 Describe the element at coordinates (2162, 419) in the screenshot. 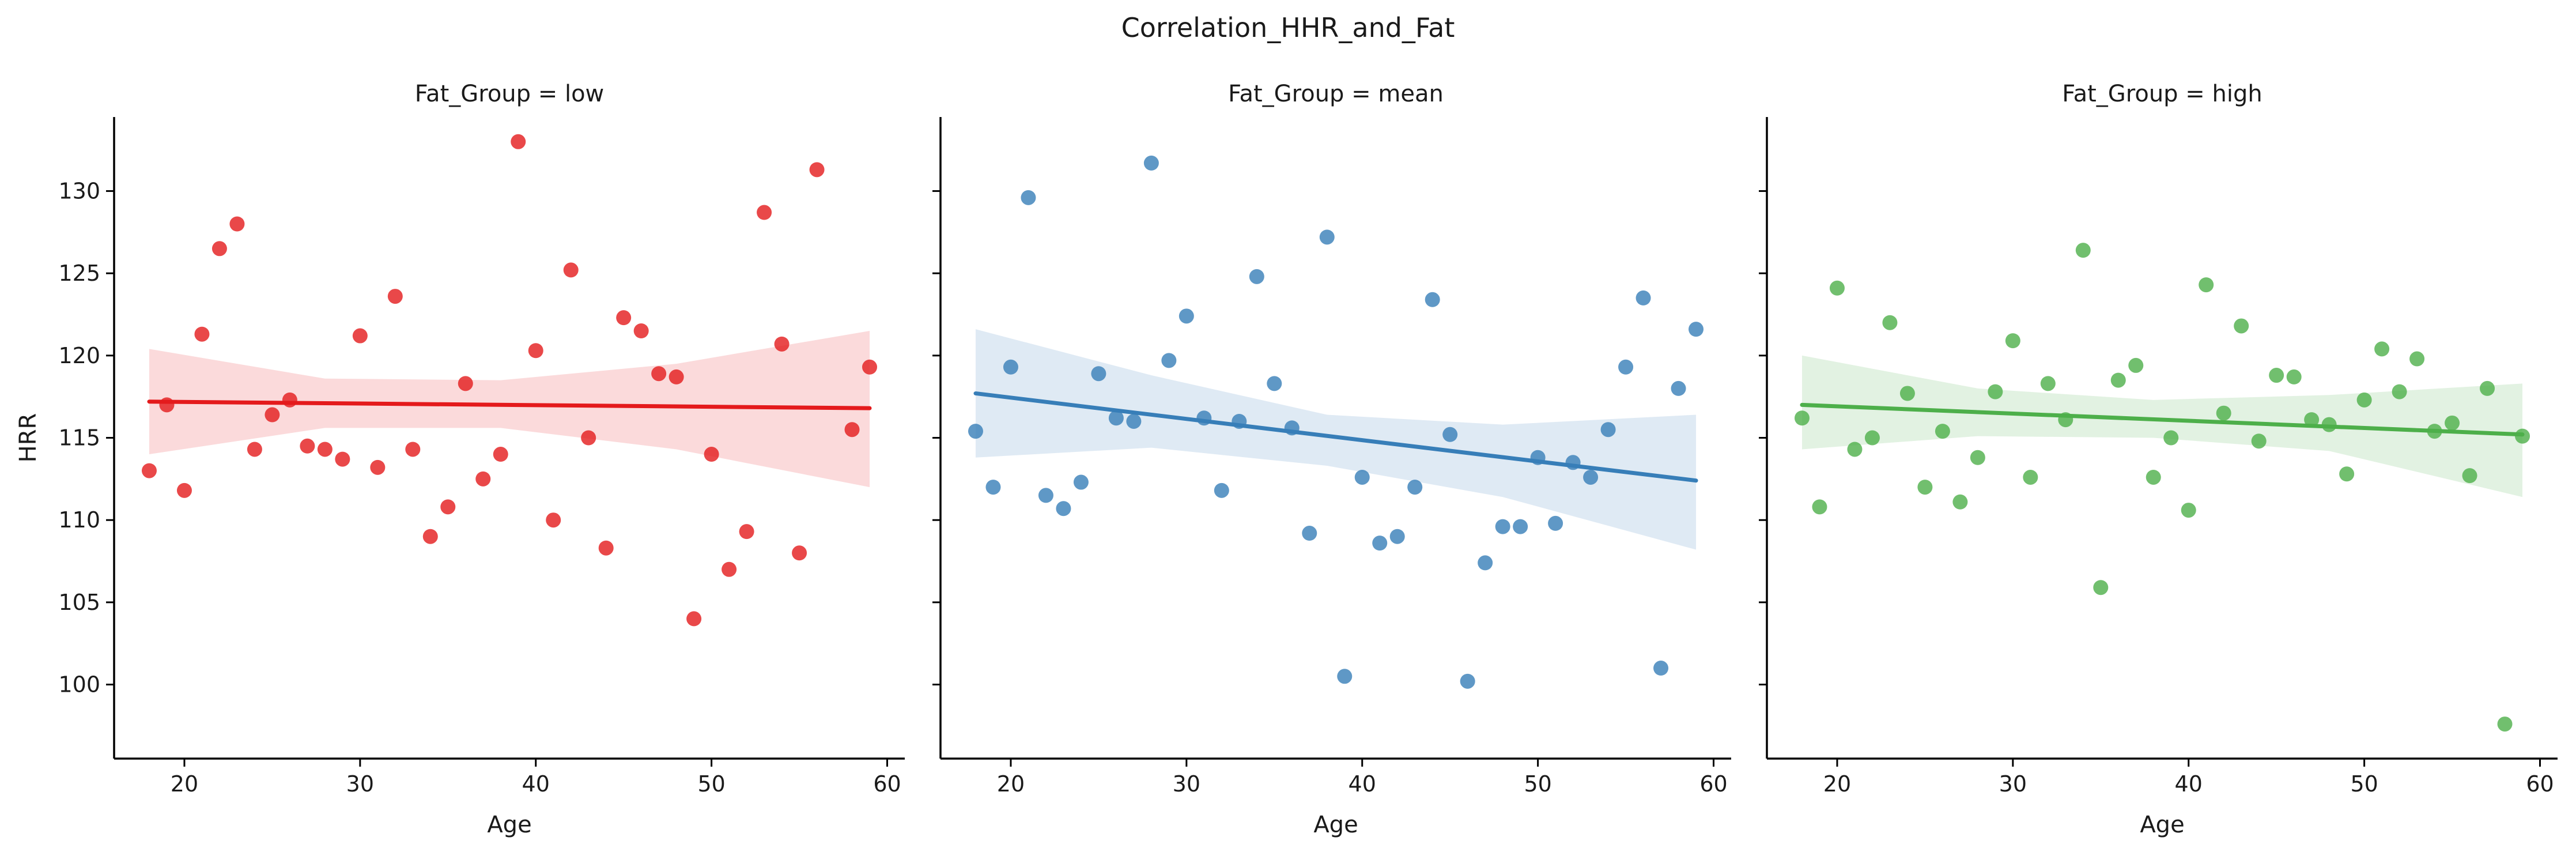

I see `regression-line-high` at that location.